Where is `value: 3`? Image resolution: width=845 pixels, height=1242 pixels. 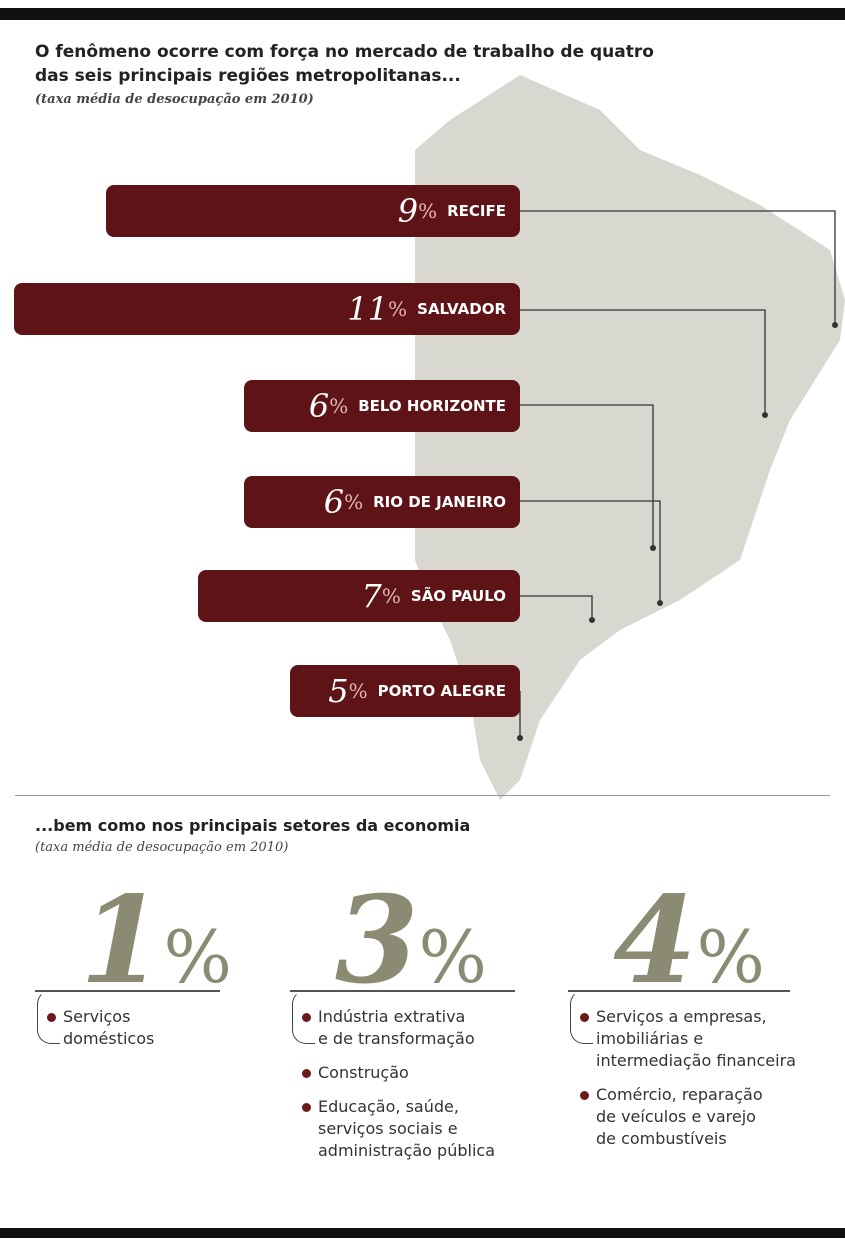
value: 3 is located at coordinates (377, 940).